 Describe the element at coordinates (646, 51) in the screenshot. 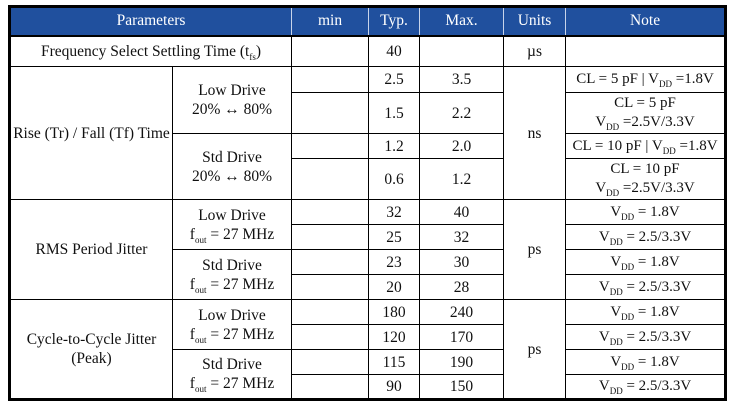

I see `note-cell` at that location.